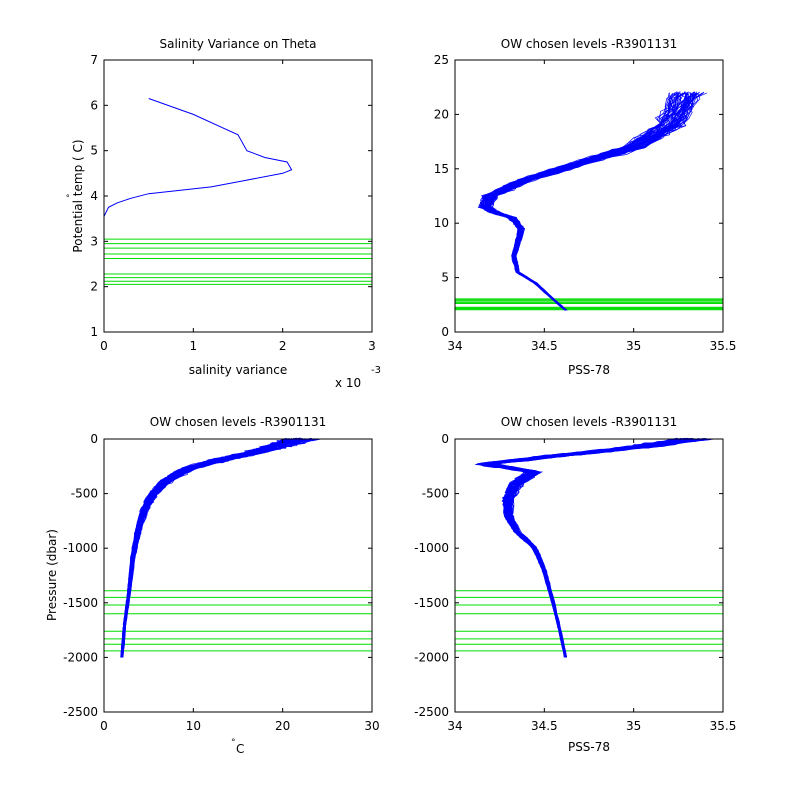 The height and width of the screenshot is (800, 800). I want to click on x-tick-label: 34, so click(454, 346).